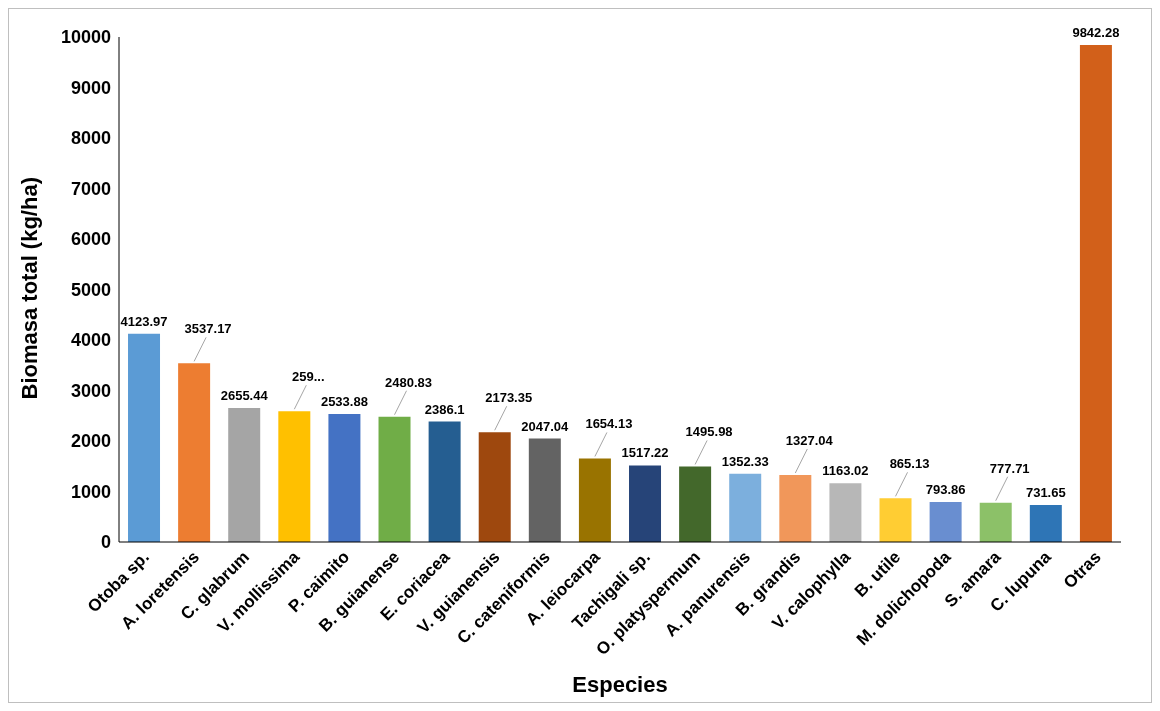 The width and height of the screenshot is (1160, 711). What do you see at coordinates (645, 453) in the screenshot?
I see `data-label: 1517.22` at bounding box center [645, 453].